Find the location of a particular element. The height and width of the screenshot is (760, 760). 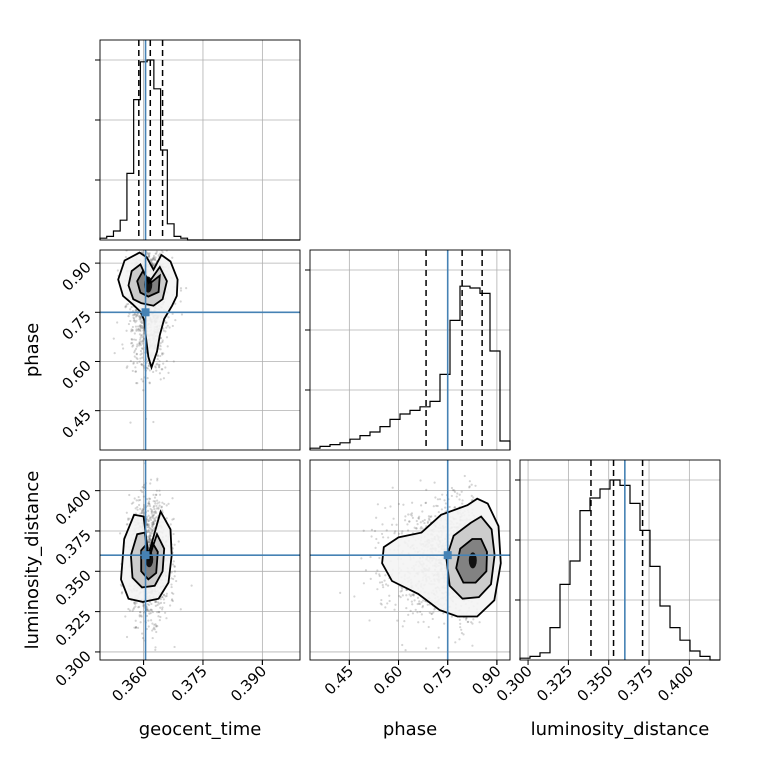

x-tick-label-geocent-time: 0.360 is located at coordinates (129, 683).